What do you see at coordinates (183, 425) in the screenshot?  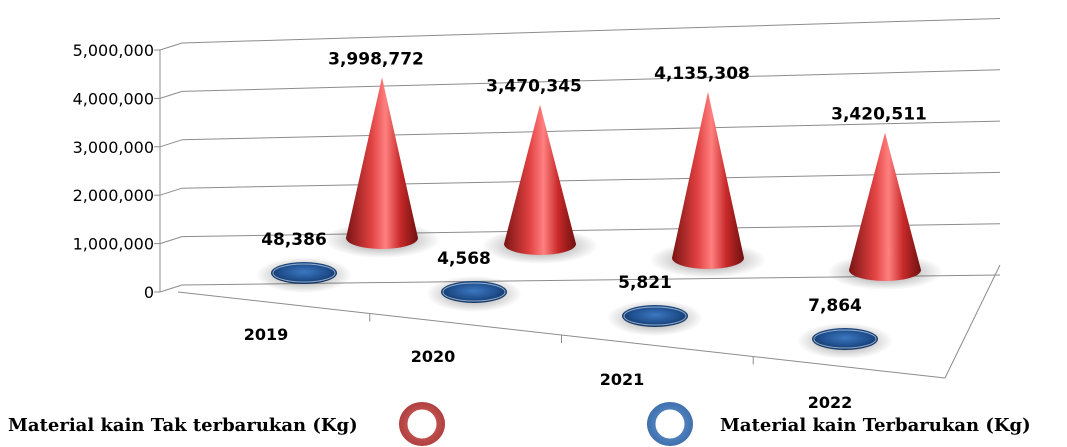 I see `legend-label-red: Material kain Tak terbarukan (Kg)` at bounding box center [183, 425].